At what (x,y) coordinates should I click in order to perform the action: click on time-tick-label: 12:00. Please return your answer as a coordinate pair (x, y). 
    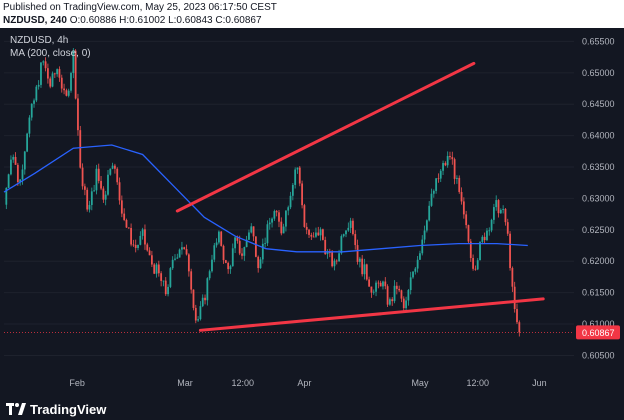
    Looking at the image, I should click on (477, 383).